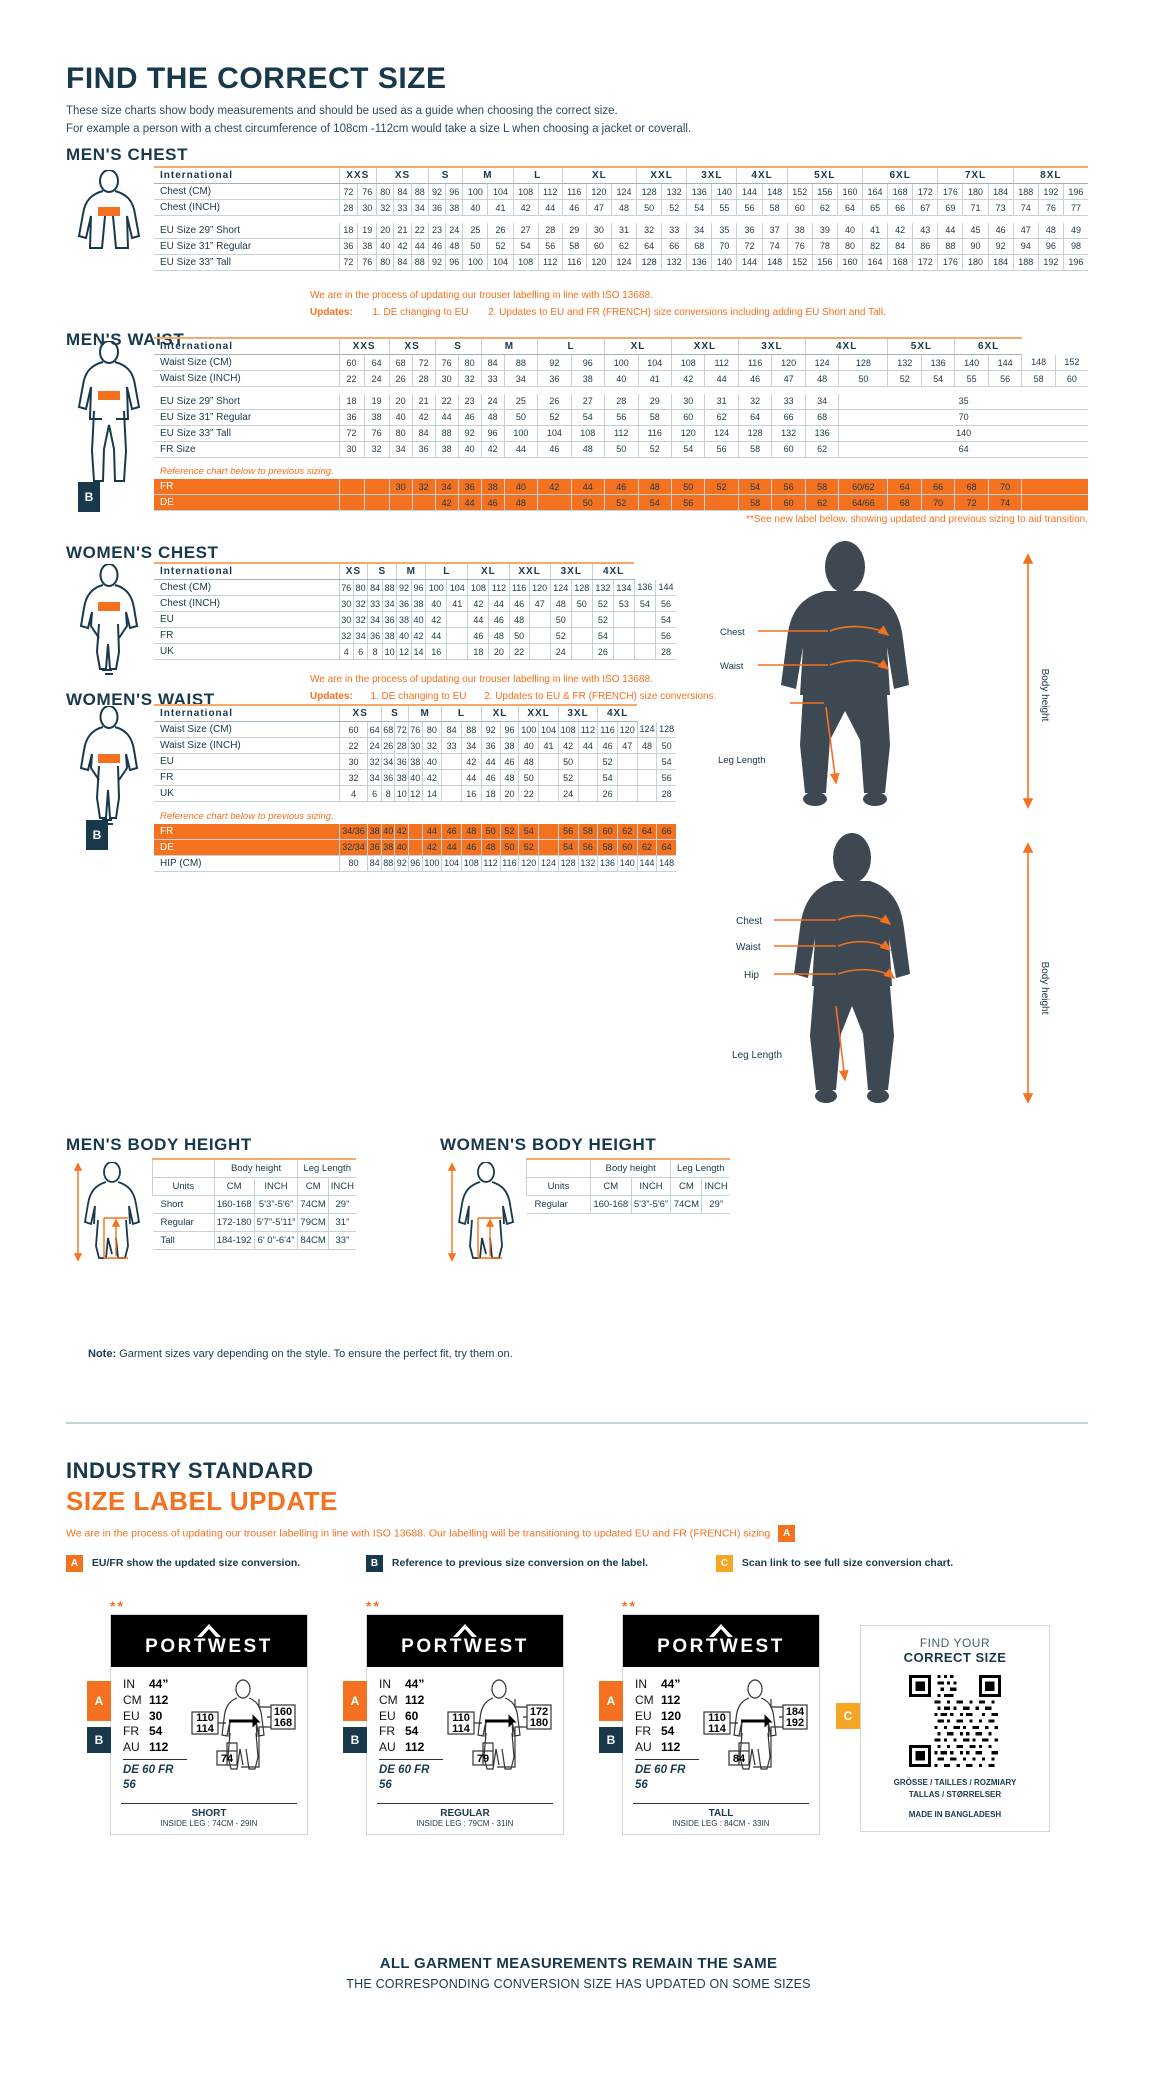 The image size is (1157, 2076). What do you see at coordinates (387, 745) in the screenshot?
I see `row-value: 26` at bounding box center [387, 745].